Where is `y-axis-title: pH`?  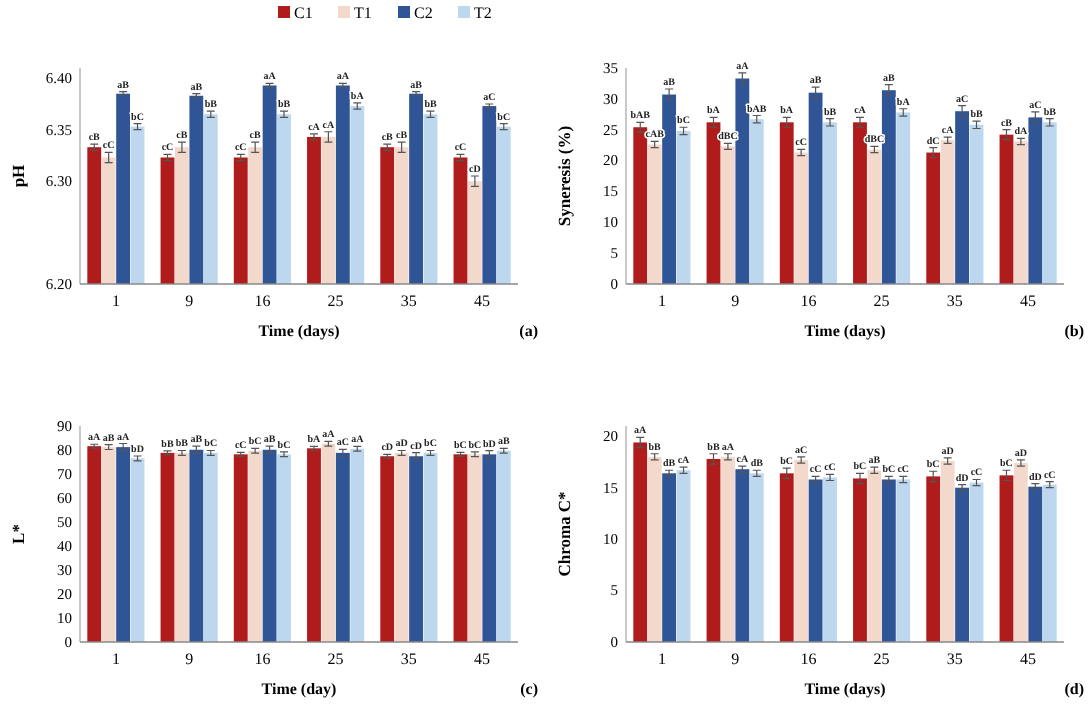 y-axis-title: pH is located at coordinates (18, 175).